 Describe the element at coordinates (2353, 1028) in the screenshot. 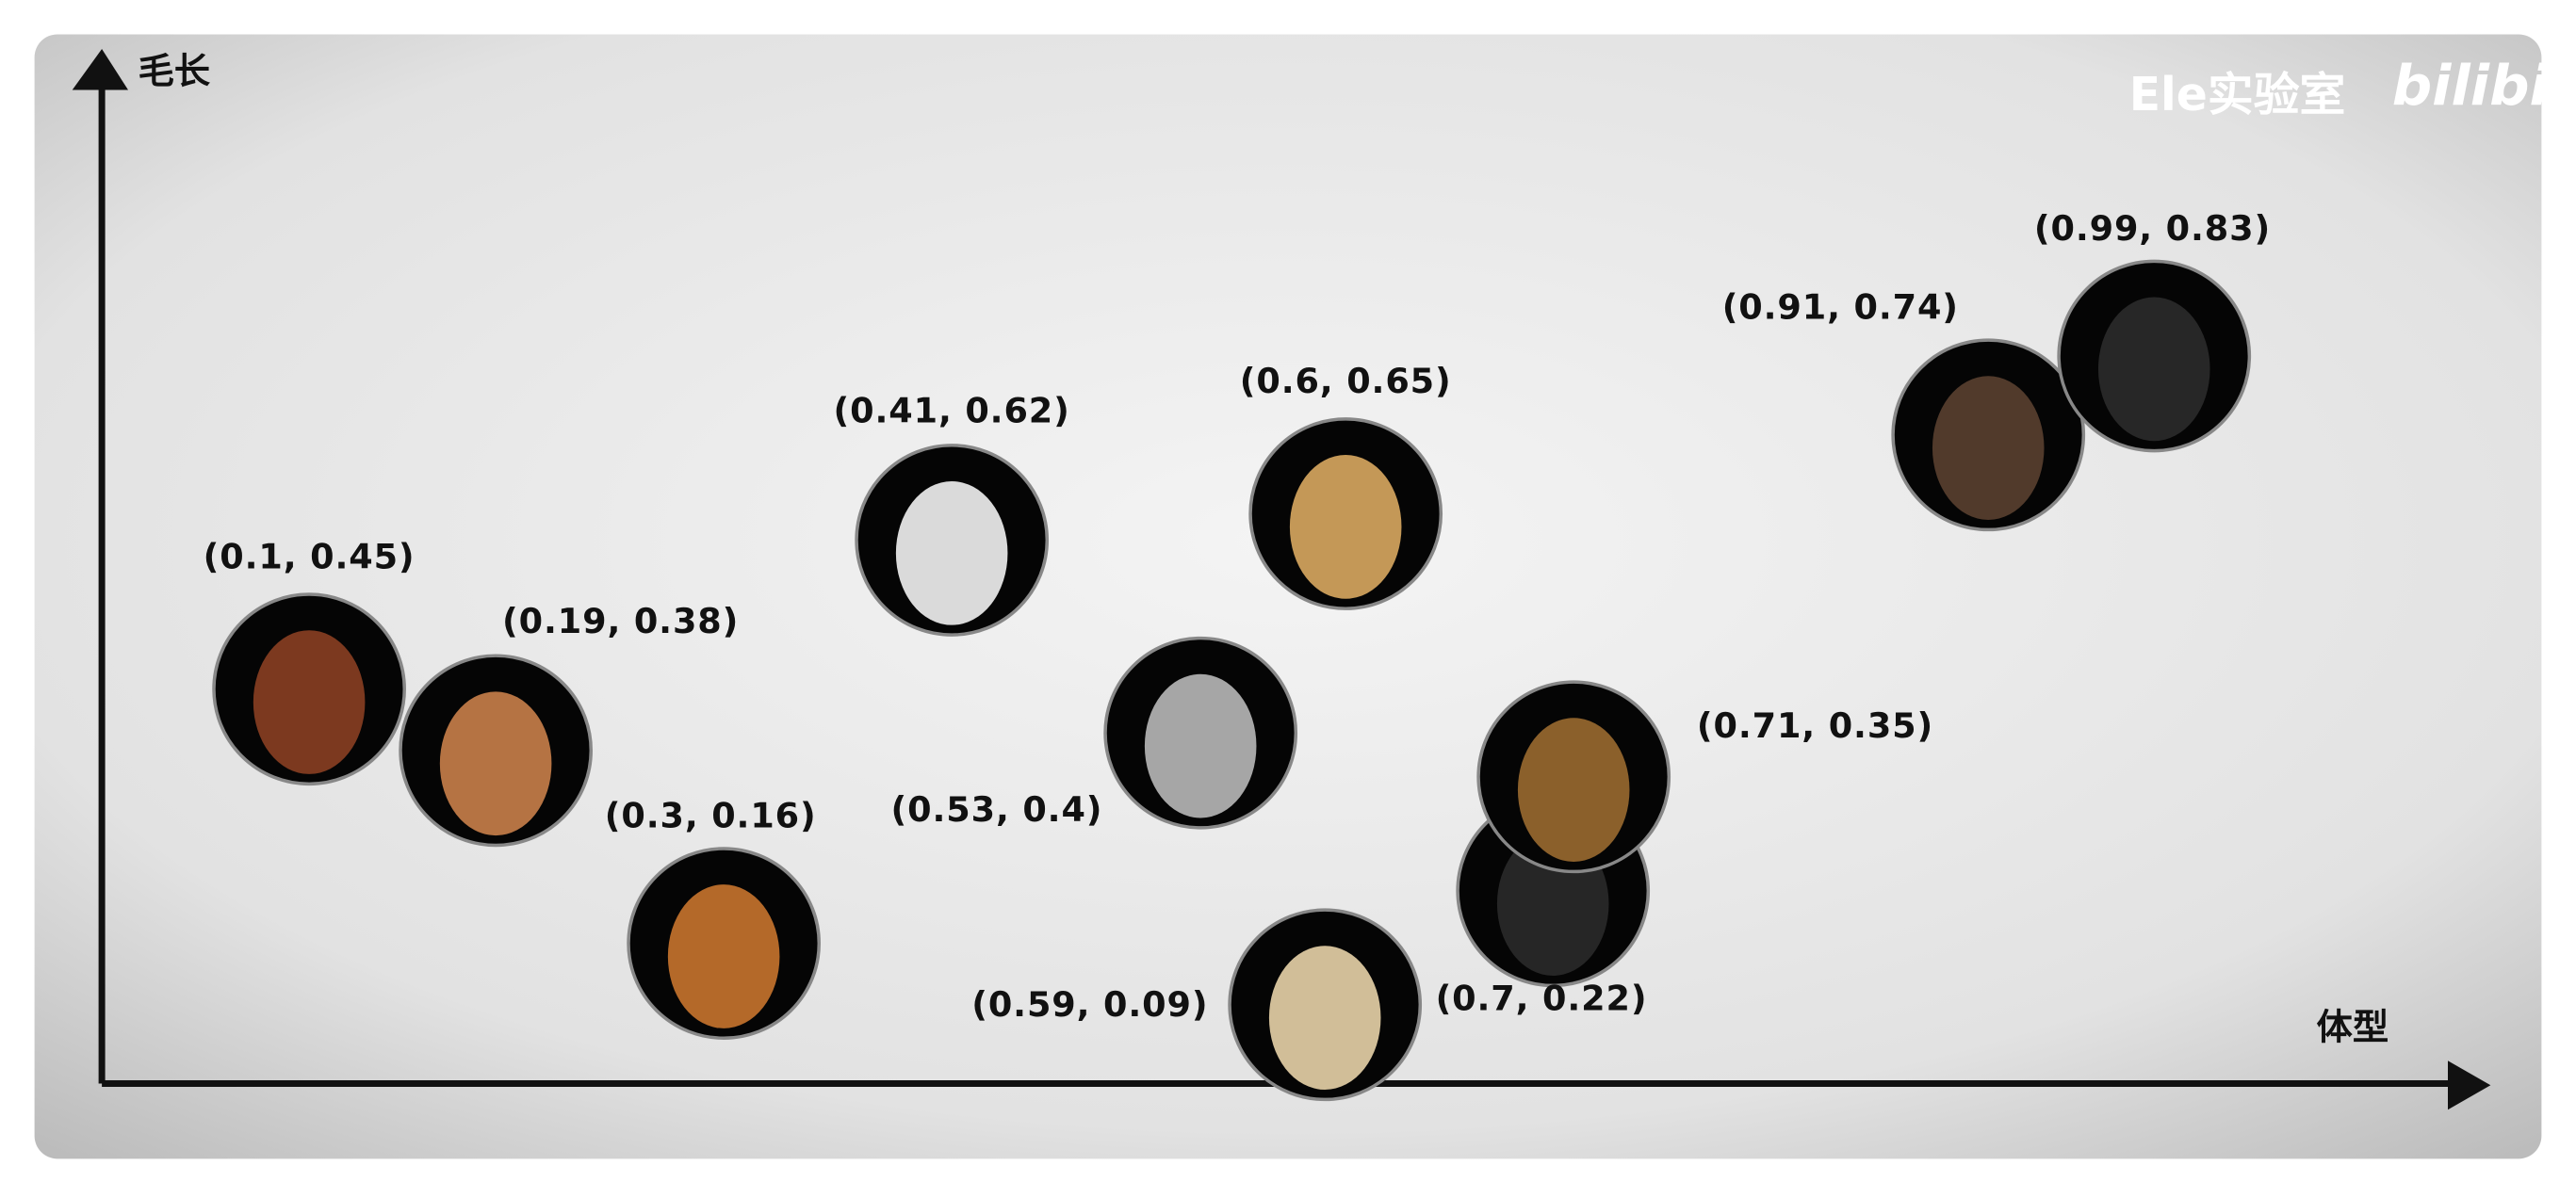

I see `x-axis-label: 体型` at that location.